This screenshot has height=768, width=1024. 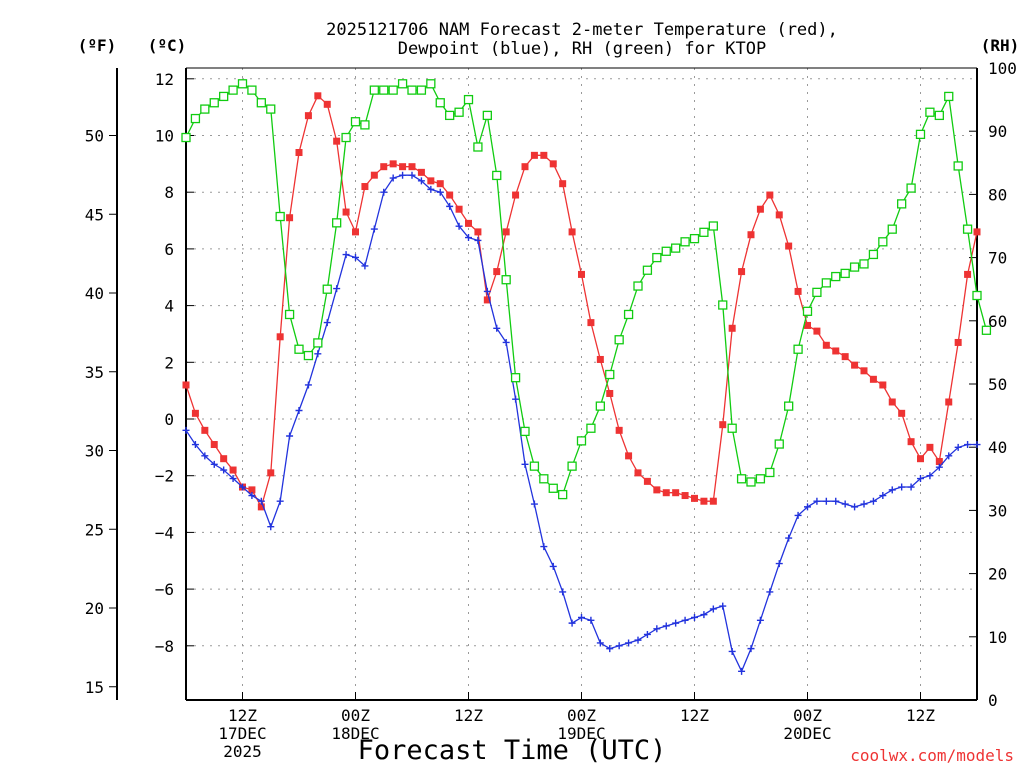 What do you see at coordinates (94, 372) in the screenshot?
I see `fahrenheit-tick-label: 35` at bounding box center [94, 372].